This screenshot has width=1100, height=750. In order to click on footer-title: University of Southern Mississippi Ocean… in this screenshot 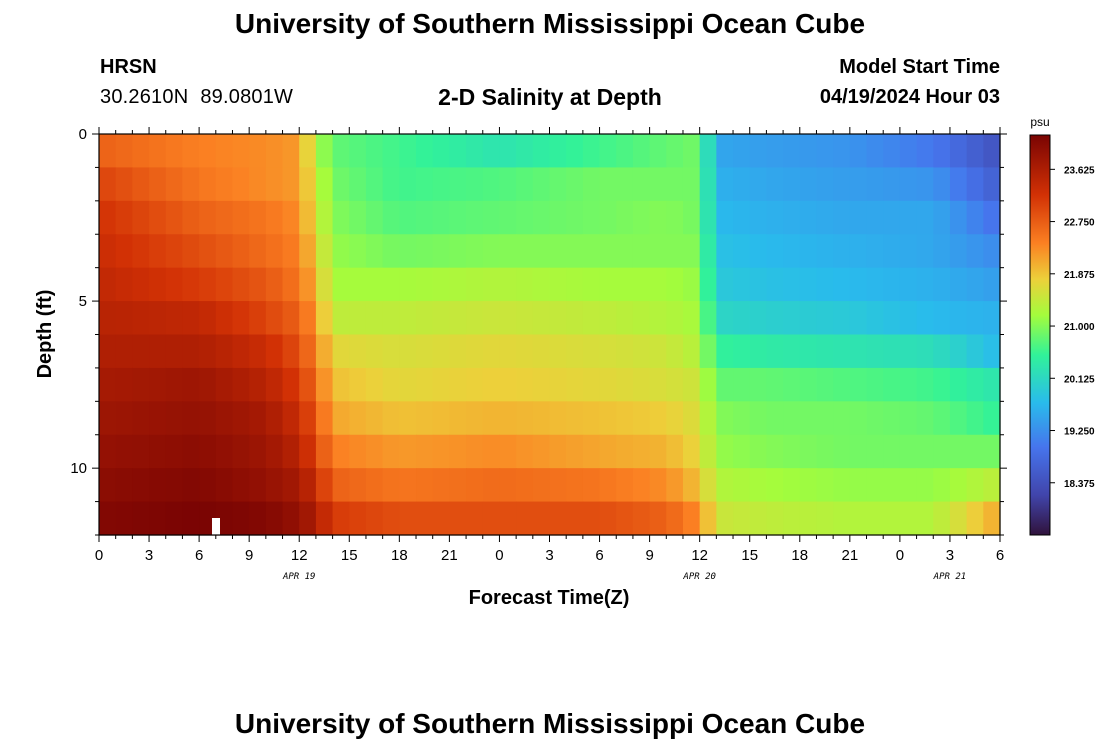, I will do `click(550, 723)`.